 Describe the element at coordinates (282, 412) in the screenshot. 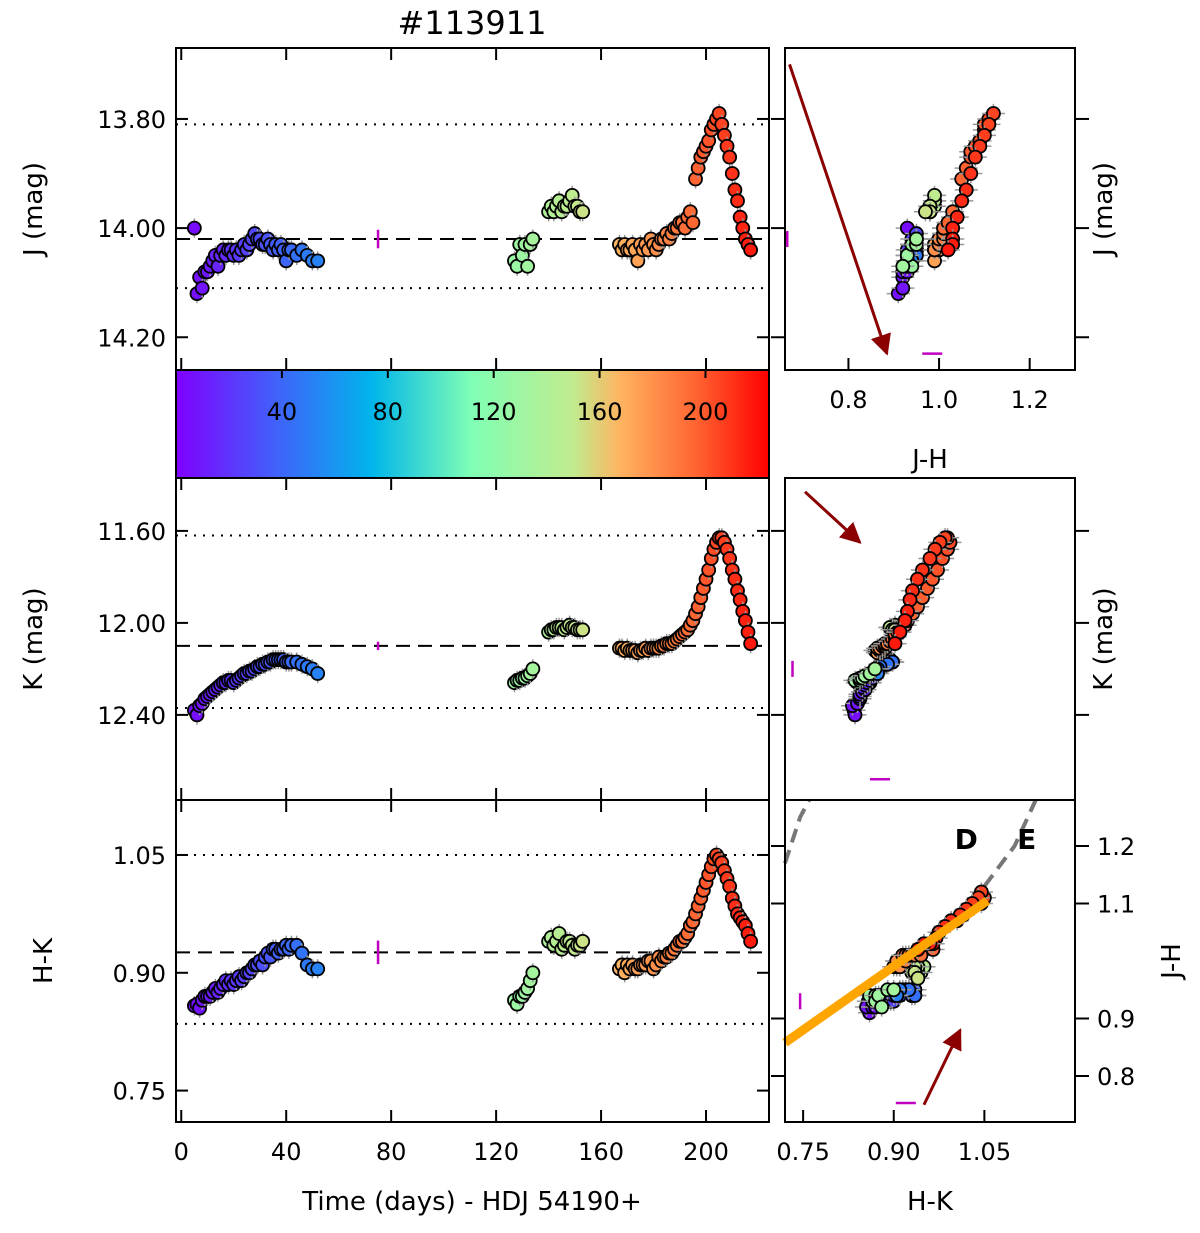

I see `colorbar-tick-label-0: 40` at that location.